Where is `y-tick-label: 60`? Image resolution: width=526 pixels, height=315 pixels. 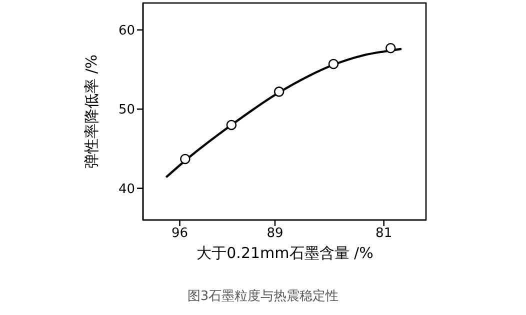
y-tick-label: 60 is located at coordinates (126, 31).